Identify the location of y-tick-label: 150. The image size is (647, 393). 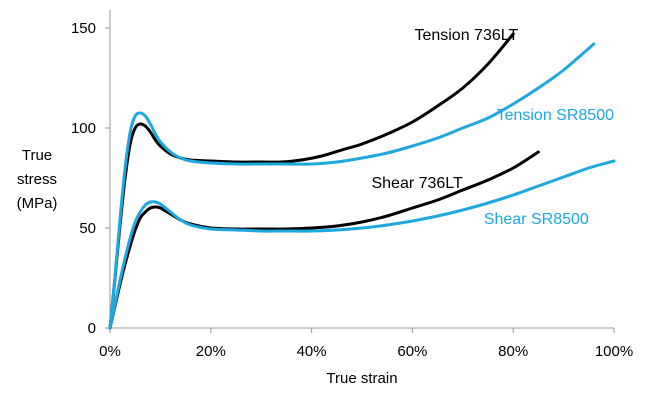
(83, 28).